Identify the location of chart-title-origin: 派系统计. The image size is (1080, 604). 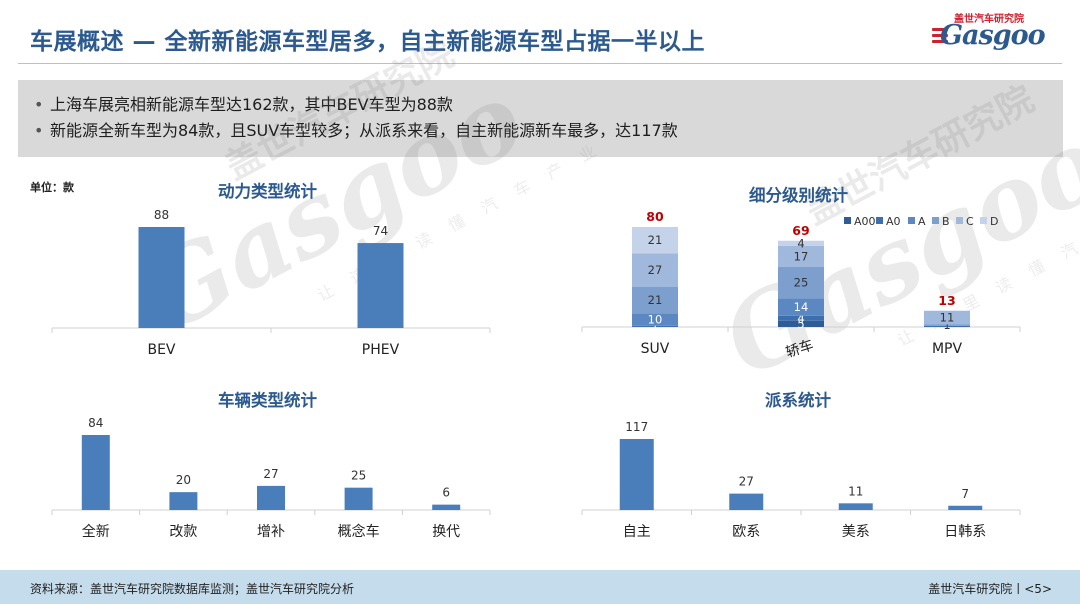
(798, 400).